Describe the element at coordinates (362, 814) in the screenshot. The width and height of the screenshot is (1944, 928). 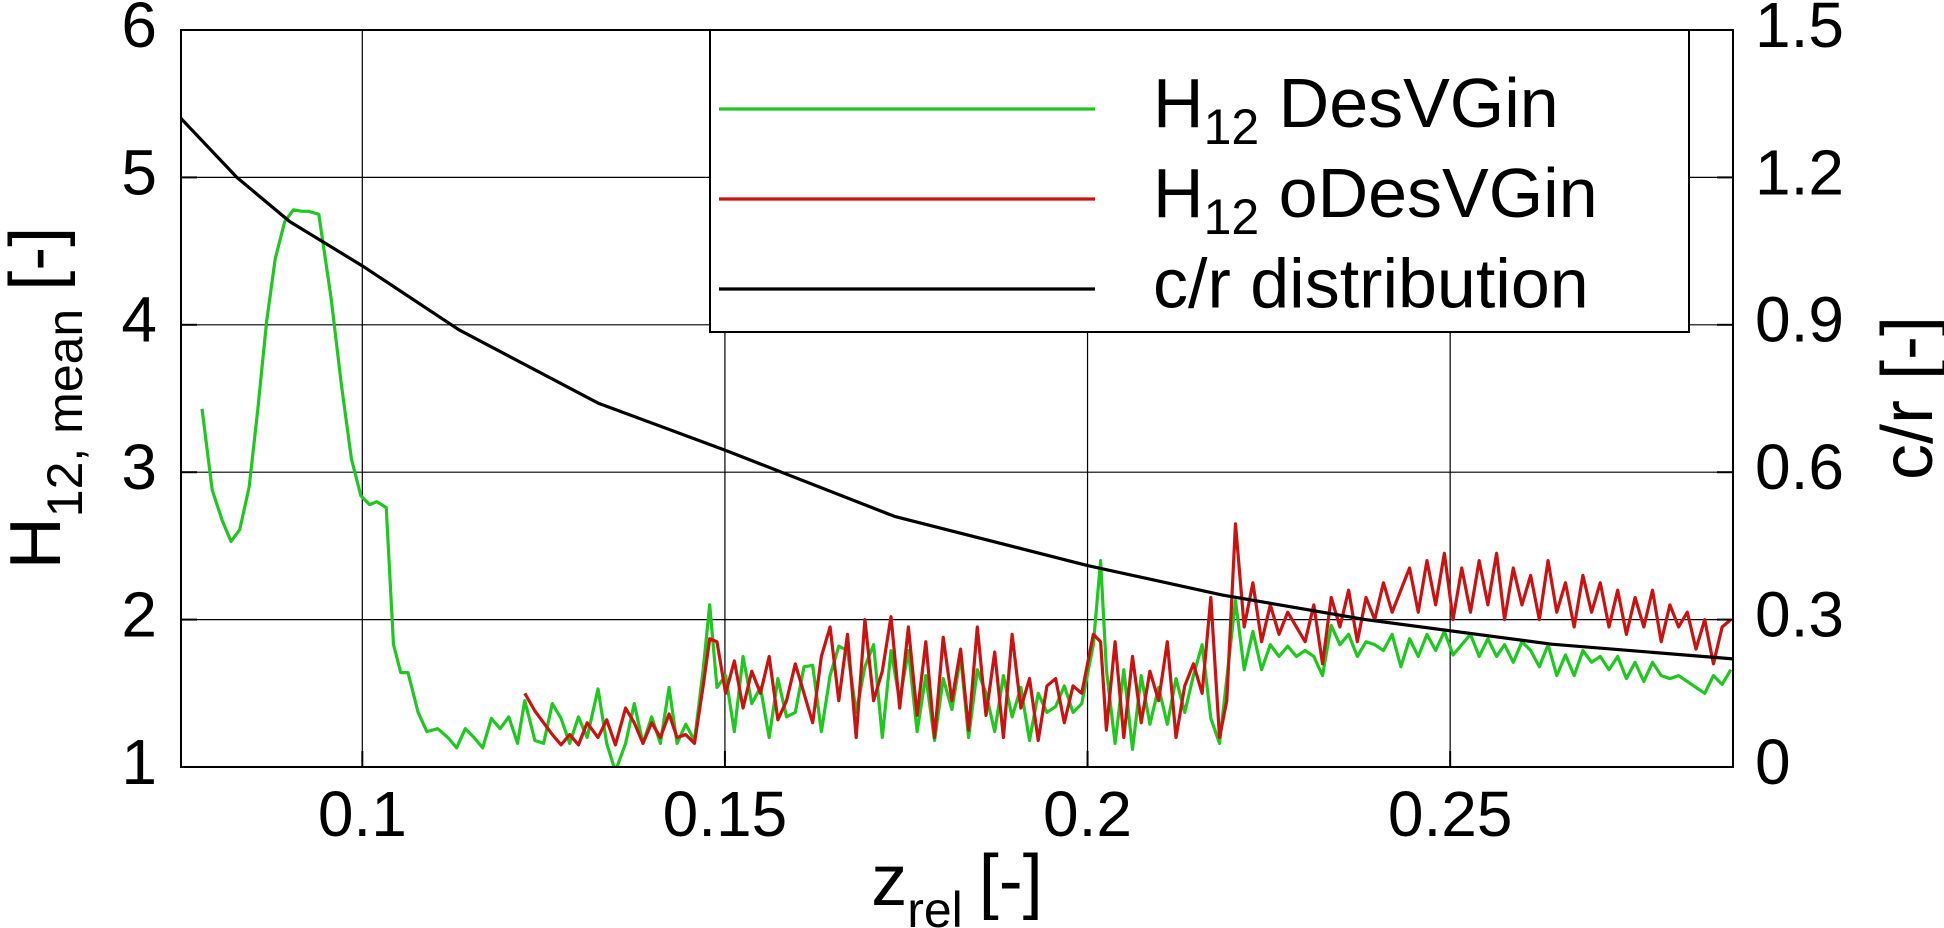
I see `x-tick-label: 0.1` at that location.